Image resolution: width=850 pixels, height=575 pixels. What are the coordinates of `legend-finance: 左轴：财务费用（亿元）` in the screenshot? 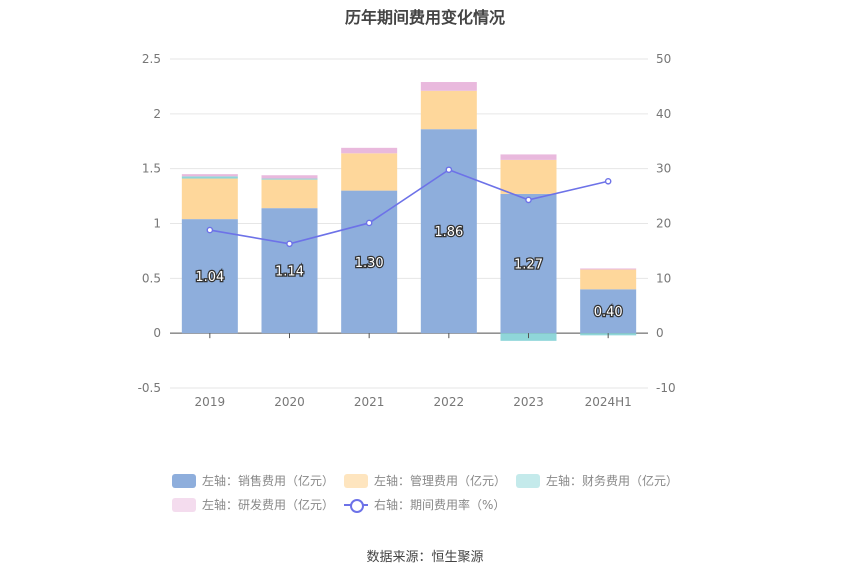 It's located at (597, 480).